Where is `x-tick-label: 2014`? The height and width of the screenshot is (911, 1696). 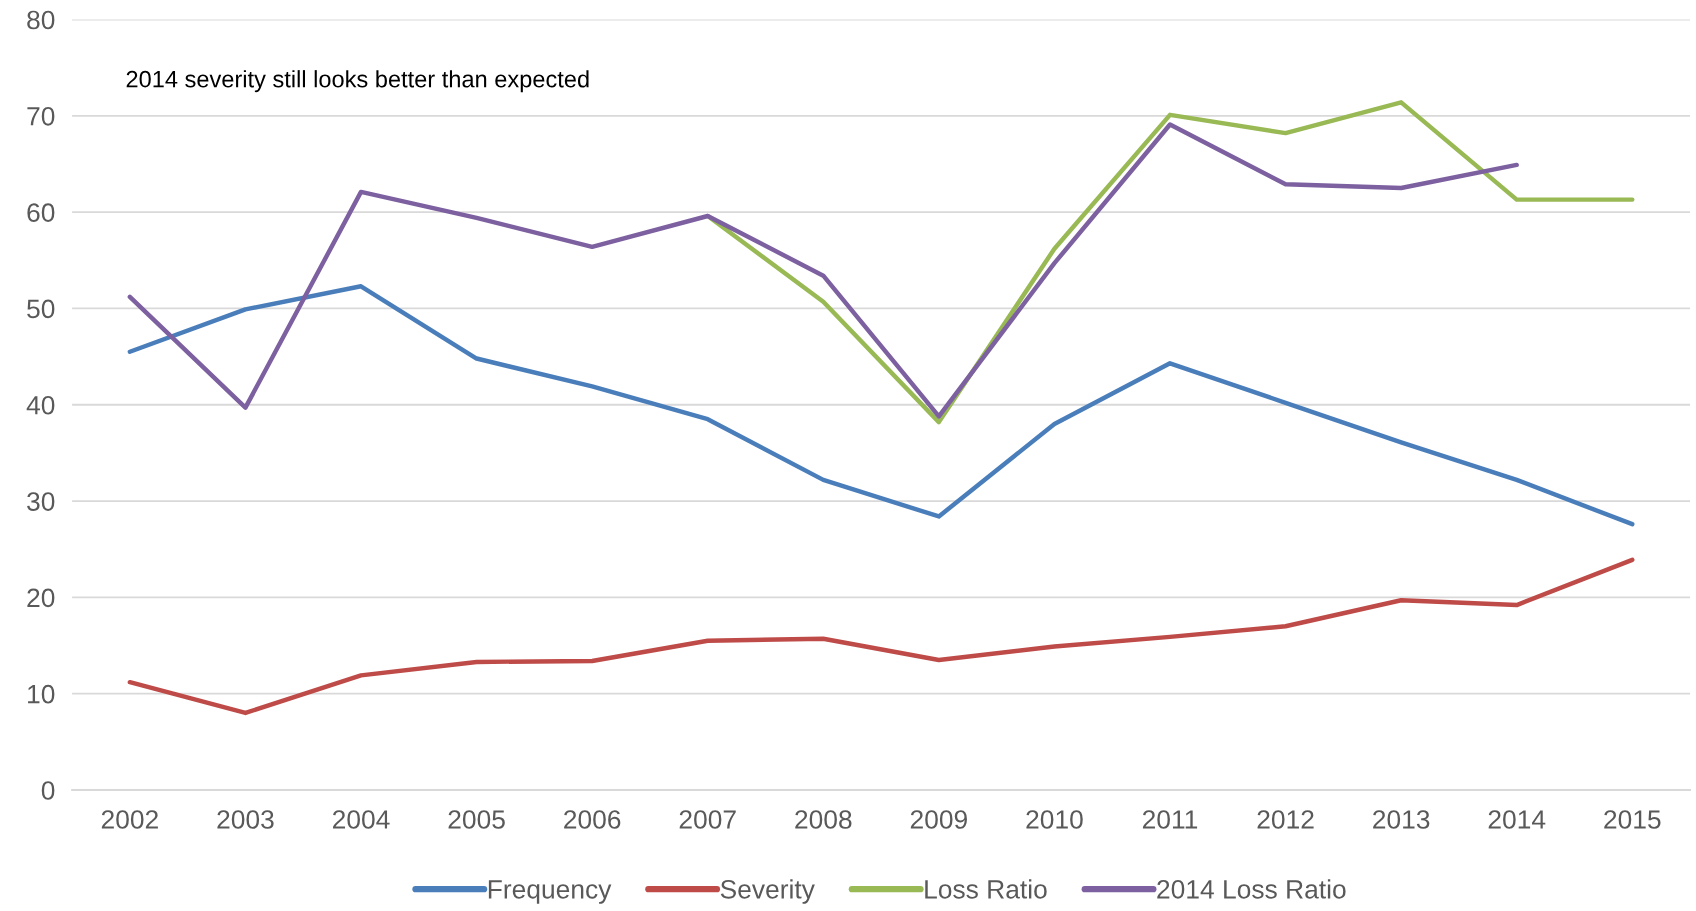
x-tick-label: 2014 is located at coordinates (1517, 819).